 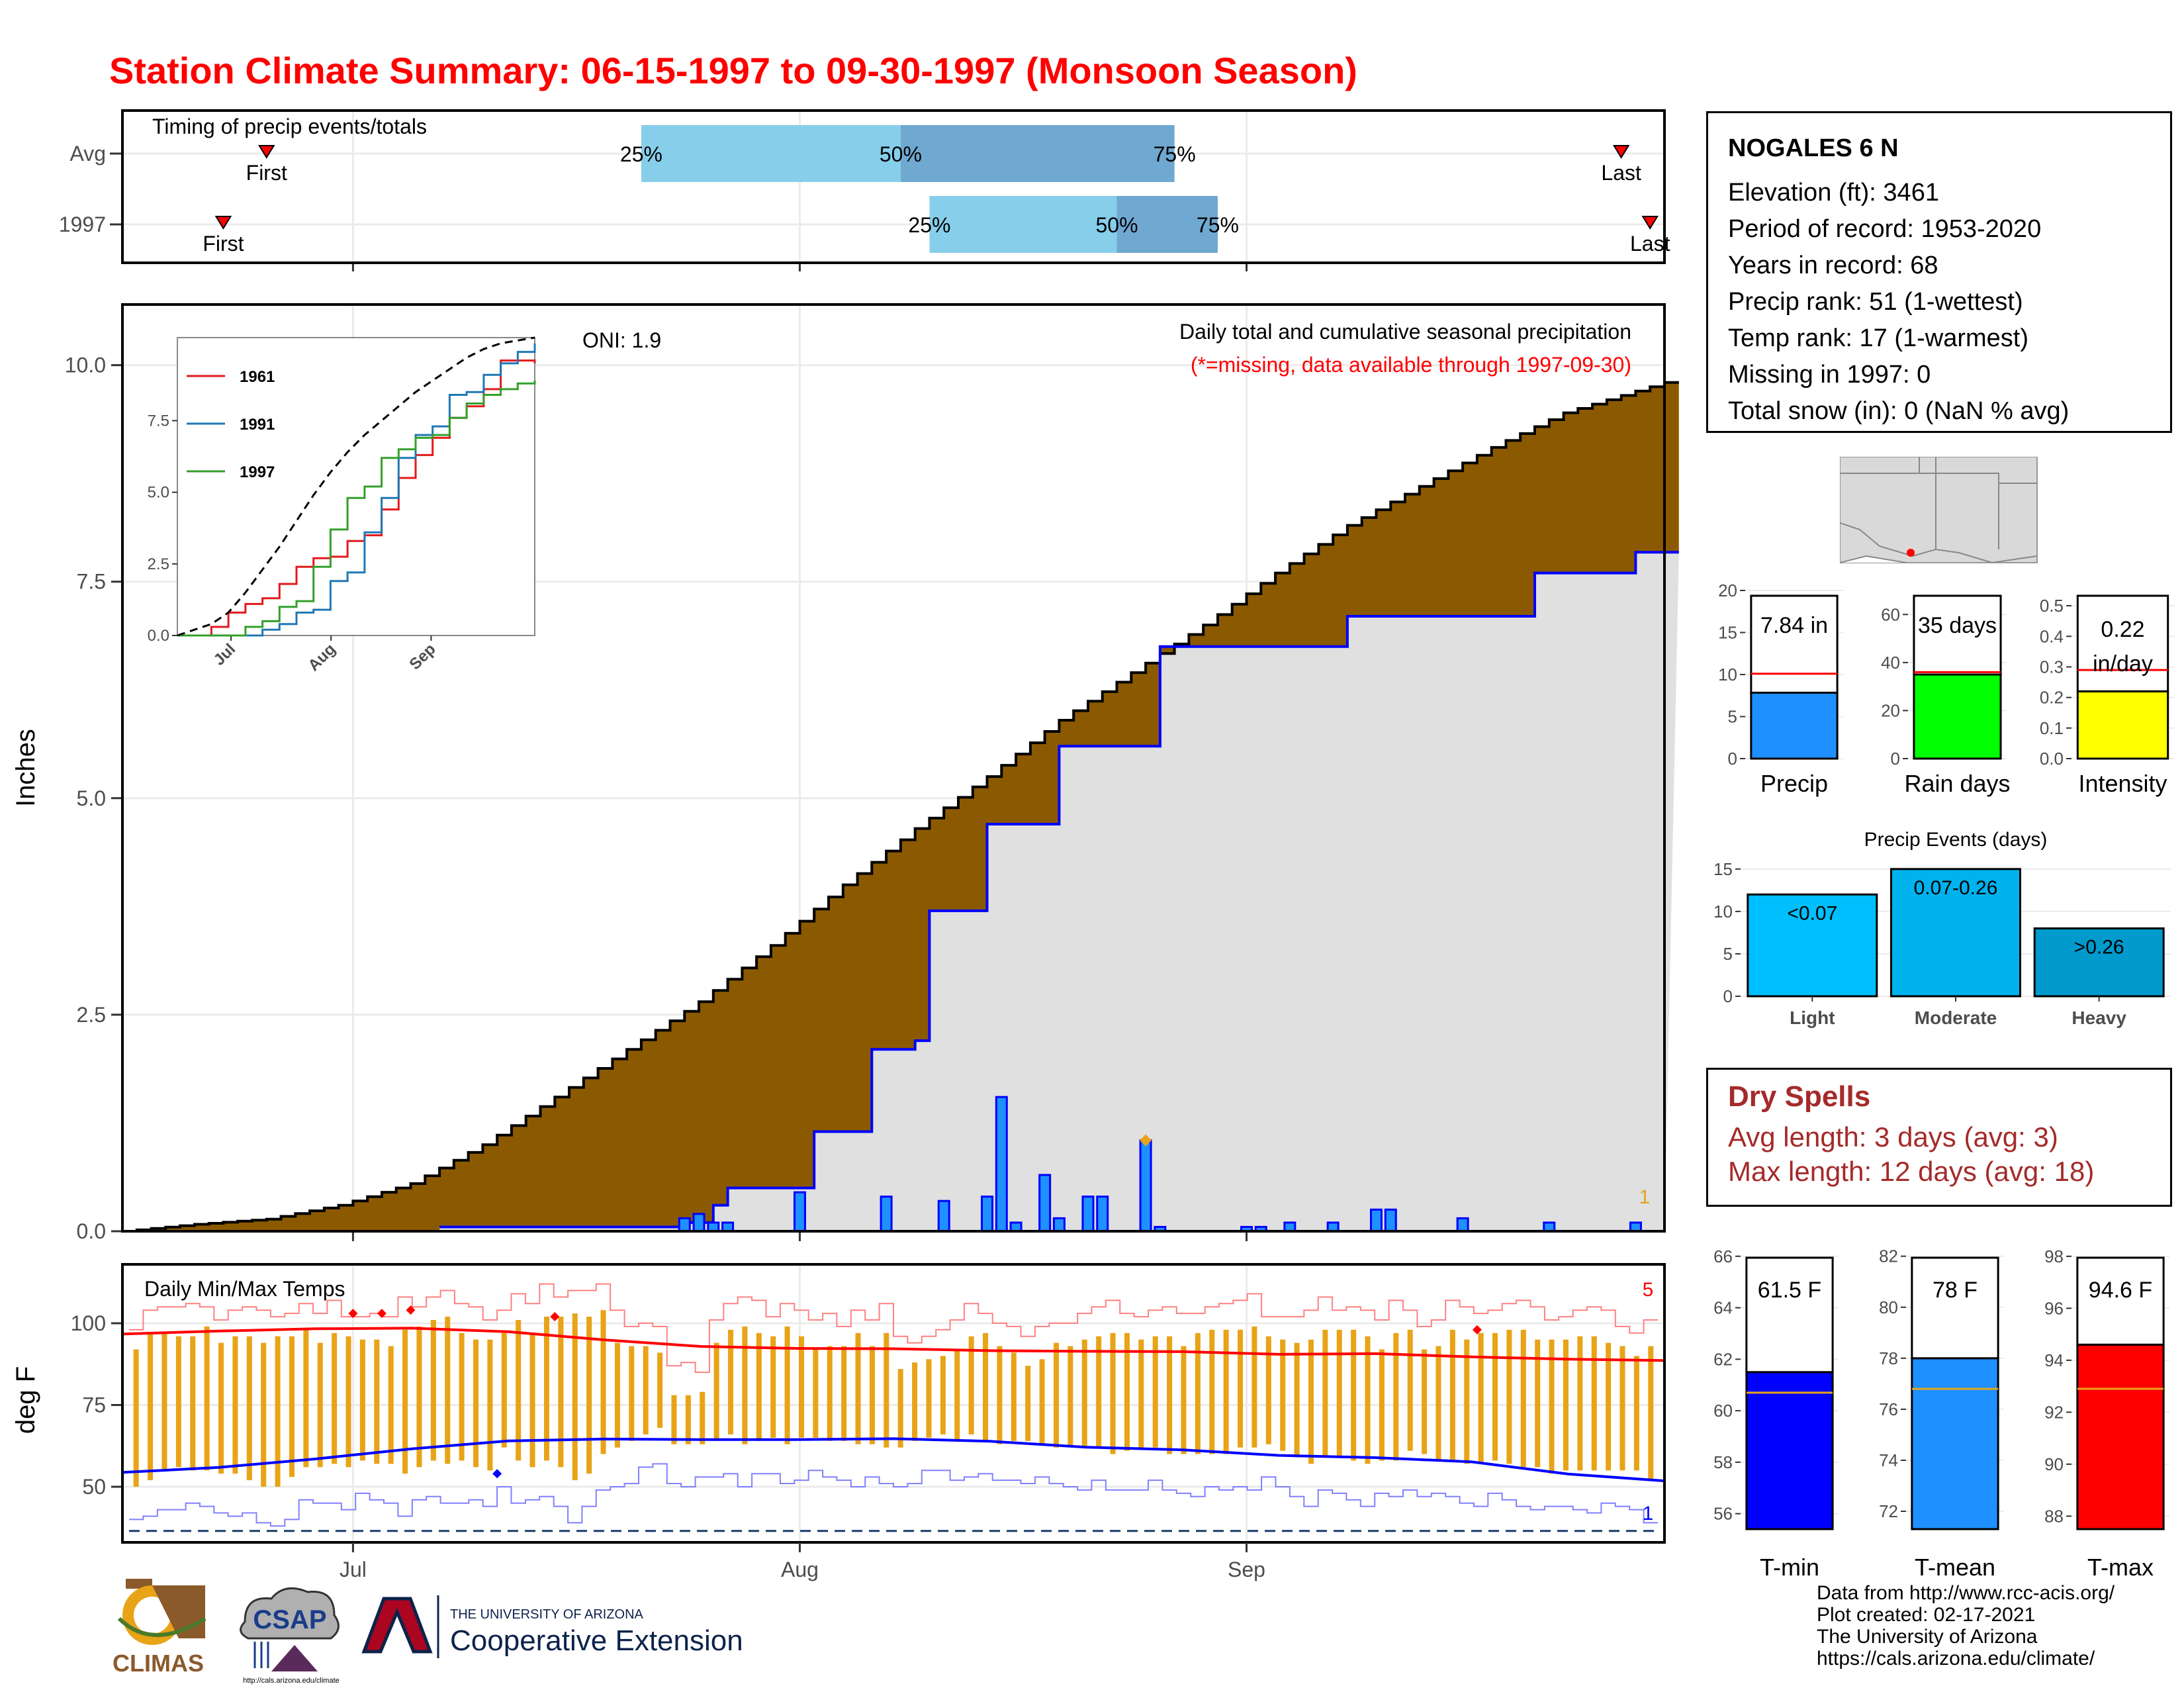 What do you see at coordinates (771, 153) in the screenshot?
I see `timing-avg-q1-bar` at bounding box center [771, 153].